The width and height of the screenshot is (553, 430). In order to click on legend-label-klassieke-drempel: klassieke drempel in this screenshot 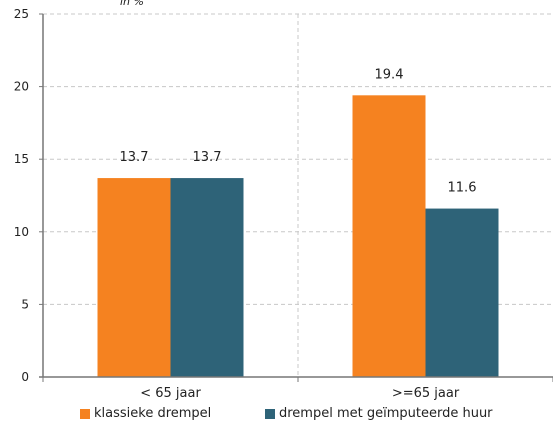, I will do `click(153, 413)`.